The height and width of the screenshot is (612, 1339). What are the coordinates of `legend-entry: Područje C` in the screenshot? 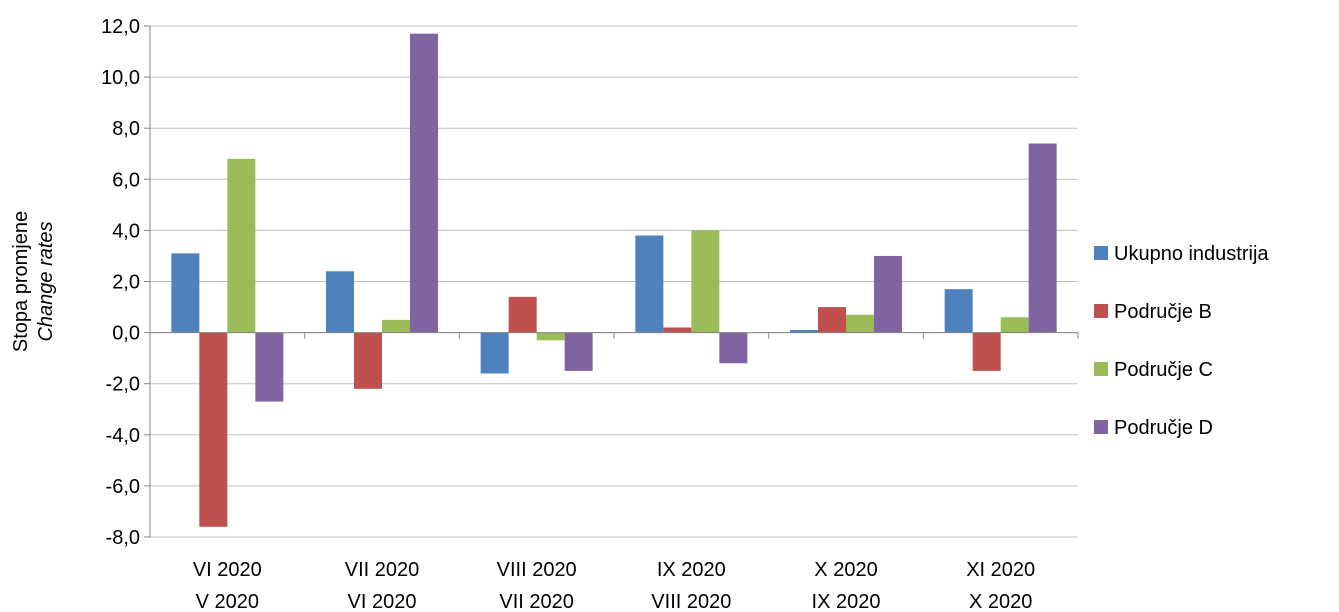 It's located at (1163, 370).